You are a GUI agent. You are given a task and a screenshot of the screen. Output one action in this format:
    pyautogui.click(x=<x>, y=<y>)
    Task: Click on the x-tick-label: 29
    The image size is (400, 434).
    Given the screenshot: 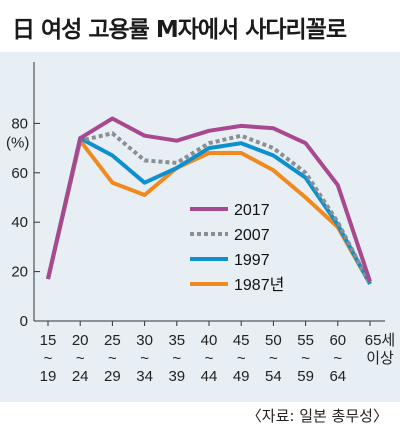 What is the action you would take?
    pyautogui.click(x=112, y=376)
    